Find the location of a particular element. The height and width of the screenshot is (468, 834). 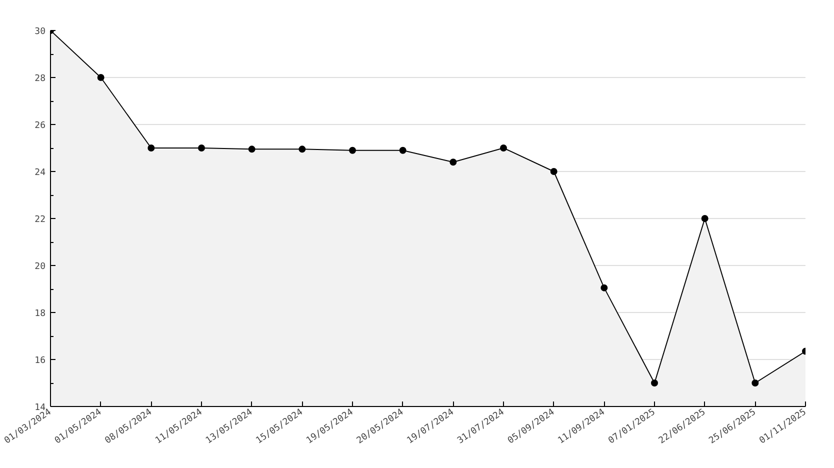

y-tick-label: 30 is located at coordinates (40, 32).